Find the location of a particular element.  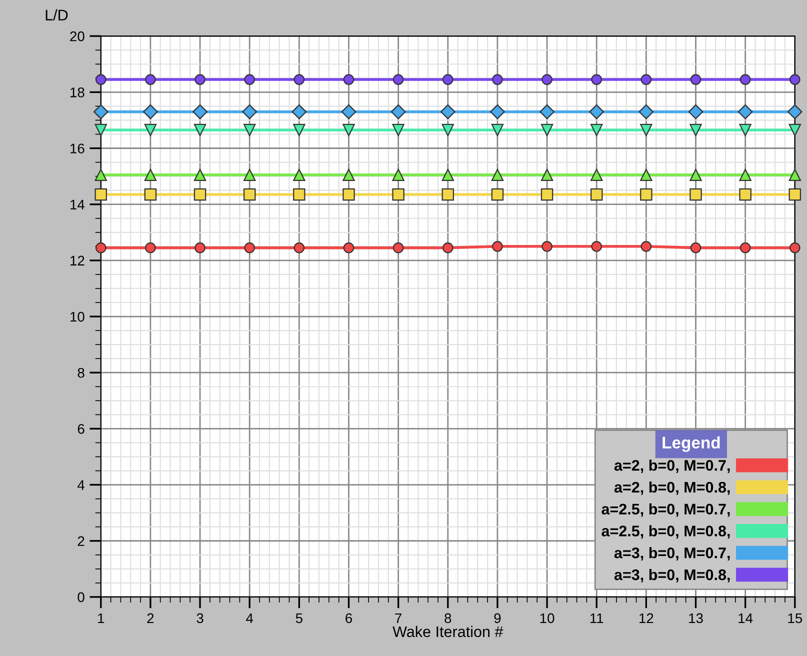

x-tick-label: 9 is located at coordinates (497, 618).